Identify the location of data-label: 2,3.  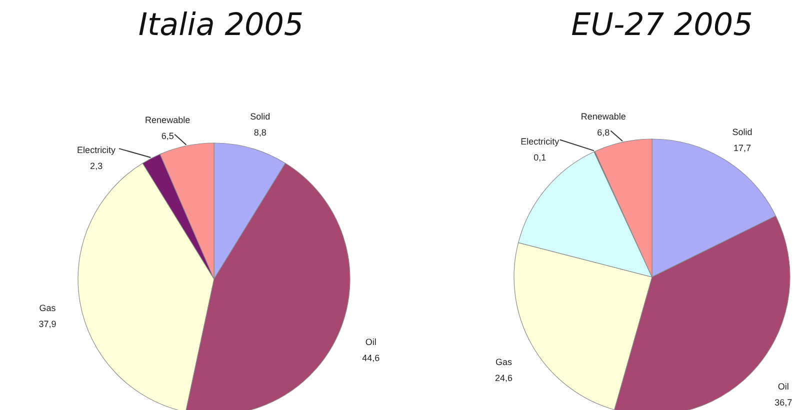
(96, 166).